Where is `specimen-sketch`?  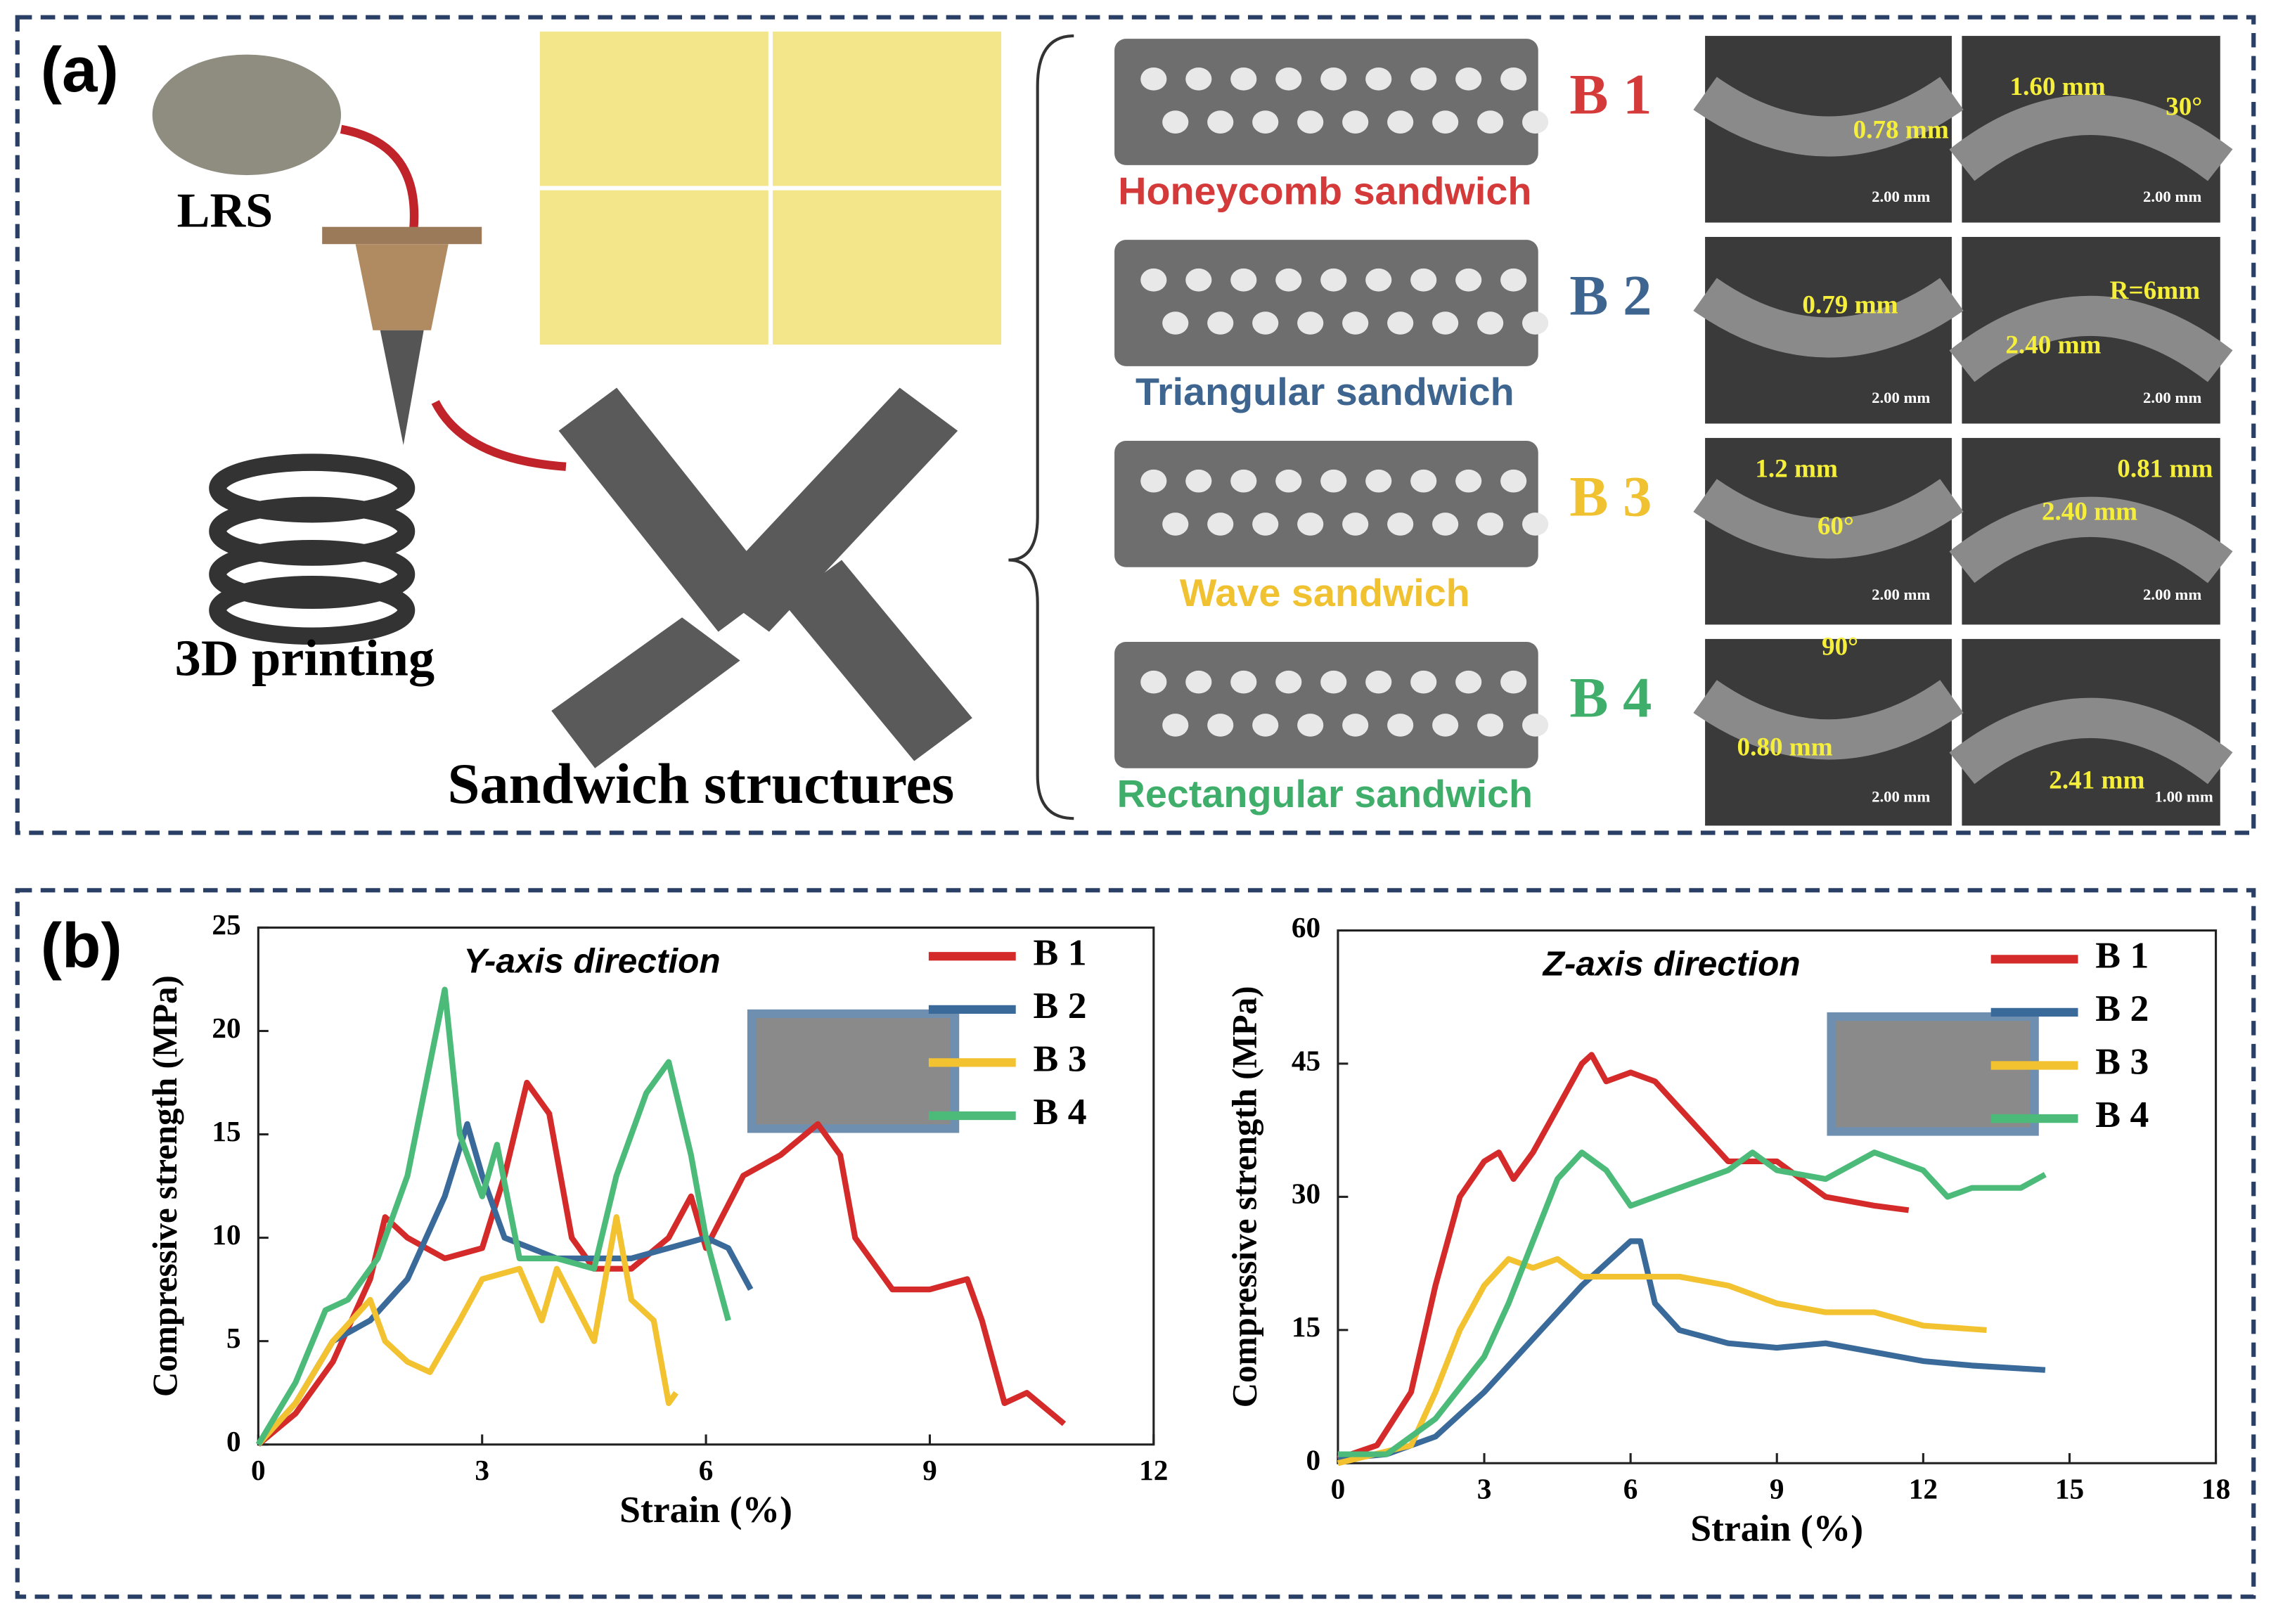
specimen-sketch is located at coordinates (1933, 1074).